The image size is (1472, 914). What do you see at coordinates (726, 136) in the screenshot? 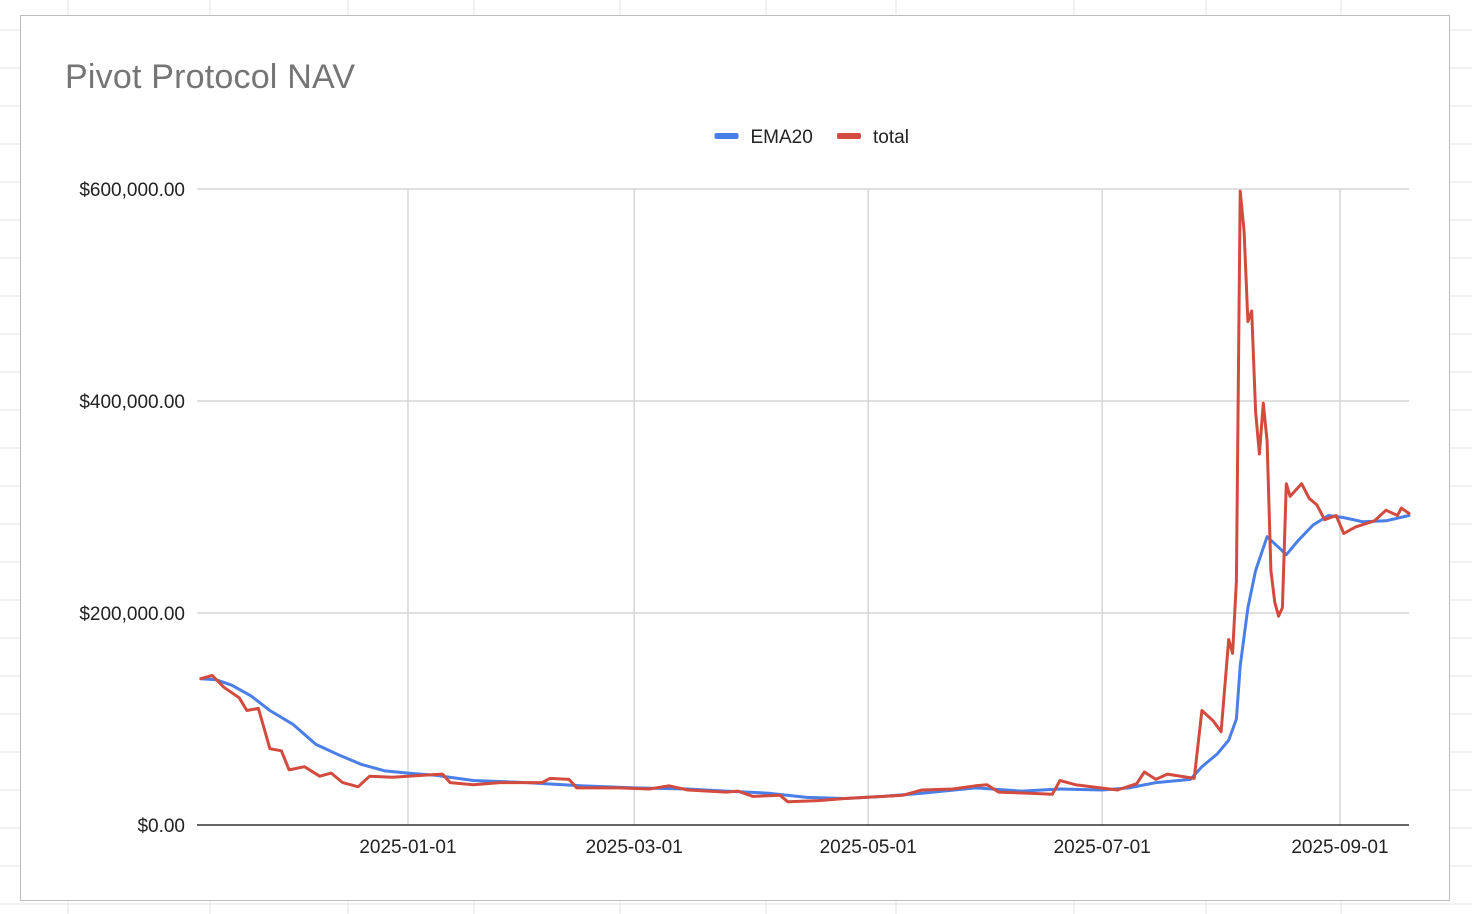
I see `legend-swatch-ema20` at bounding box center [726, 136].